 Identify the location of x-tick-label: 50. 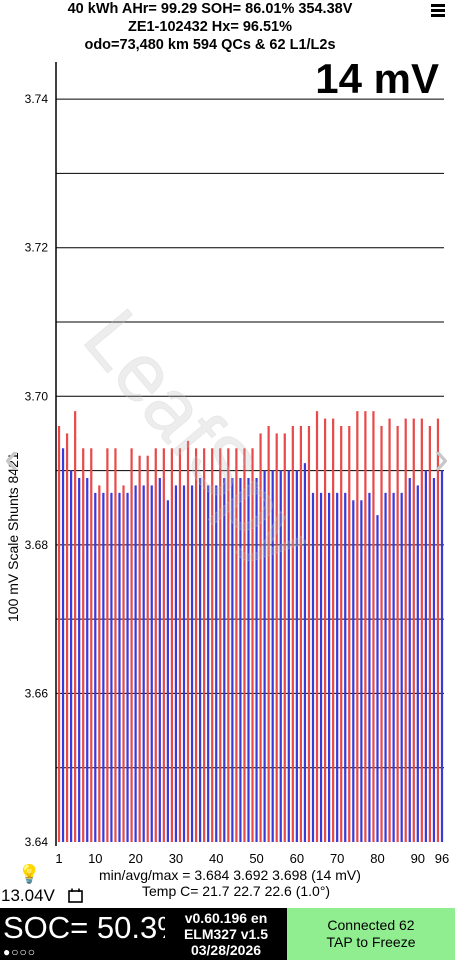
(256, 858).